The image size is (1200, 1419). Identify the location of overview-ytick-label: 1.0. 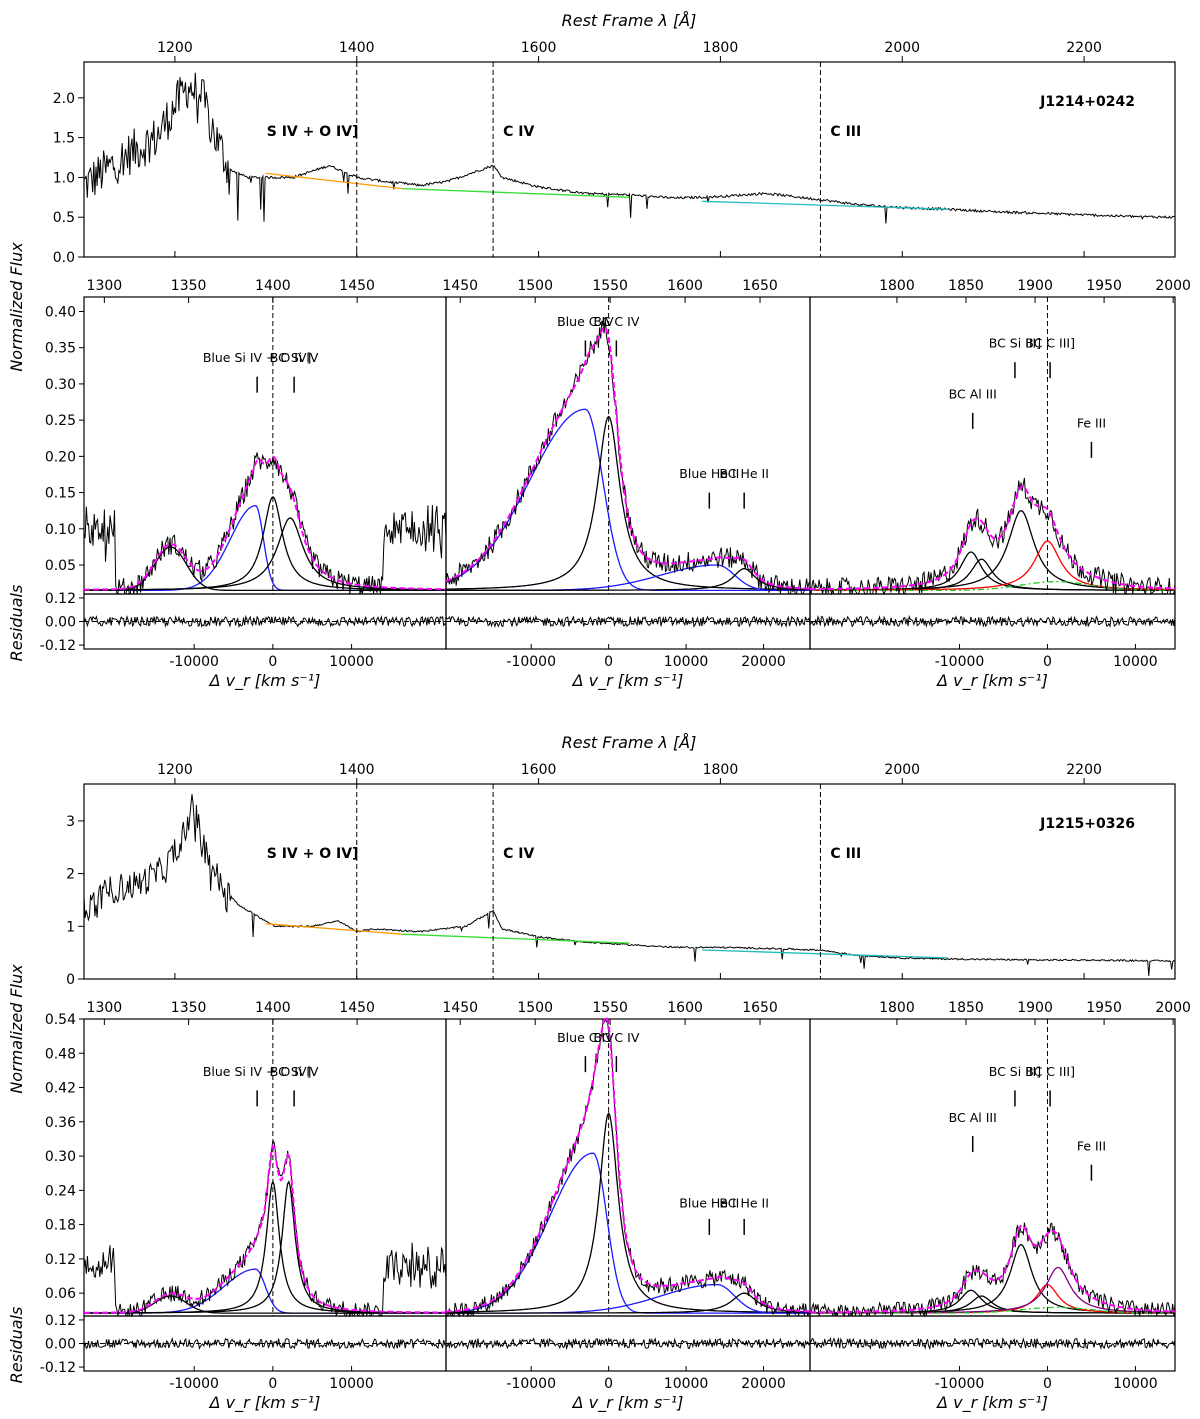
(64, 178).